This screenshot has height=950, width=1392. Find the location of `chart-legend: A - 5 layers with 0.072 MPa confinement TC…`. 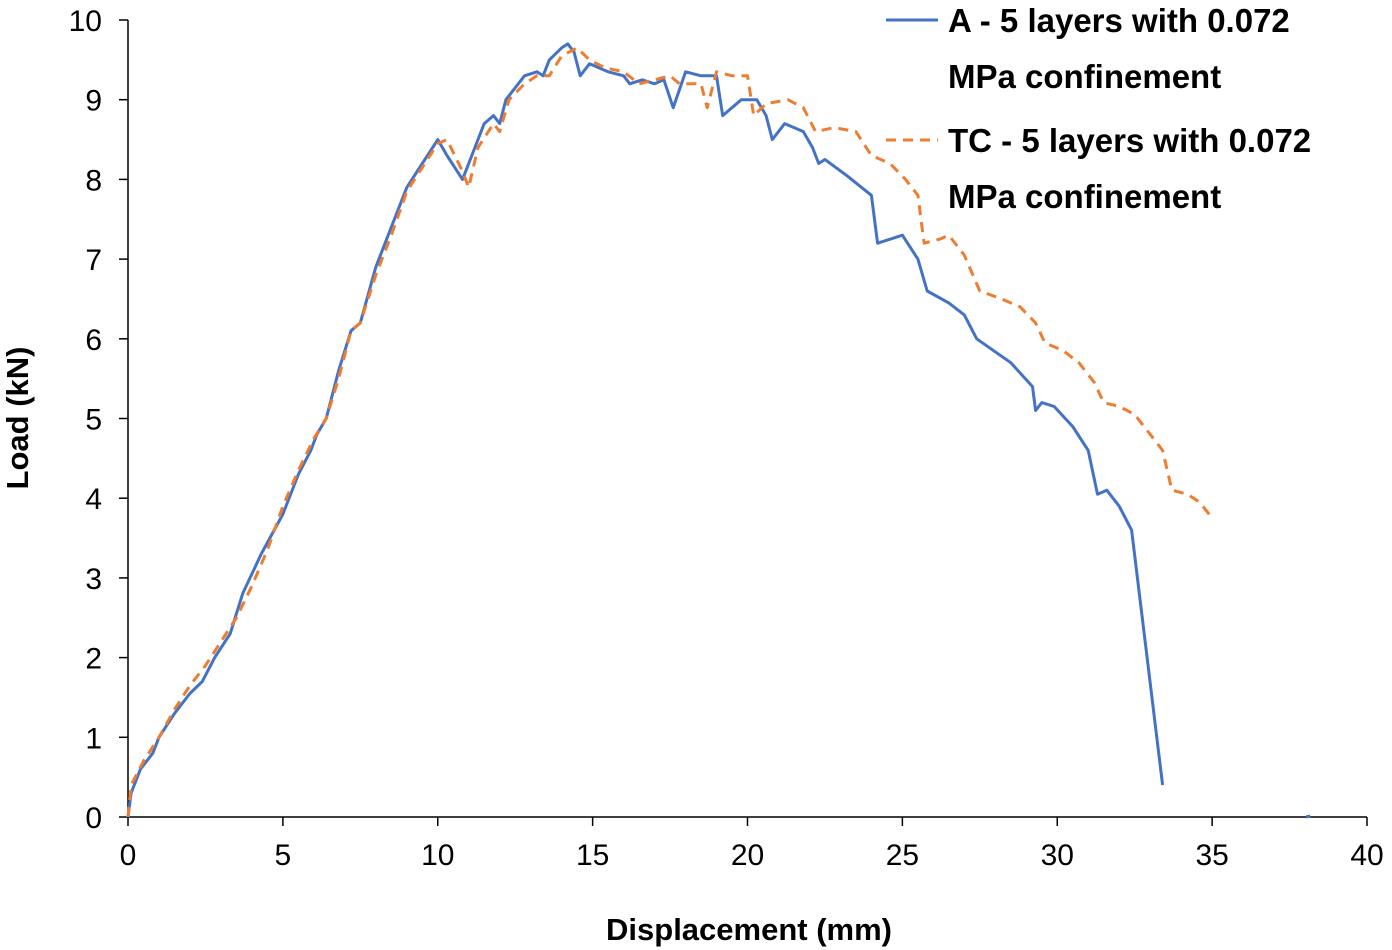

chart-legend: A - 5 layers with 0.072 MPa confinement TC… is located at coordinates (1098, 108).